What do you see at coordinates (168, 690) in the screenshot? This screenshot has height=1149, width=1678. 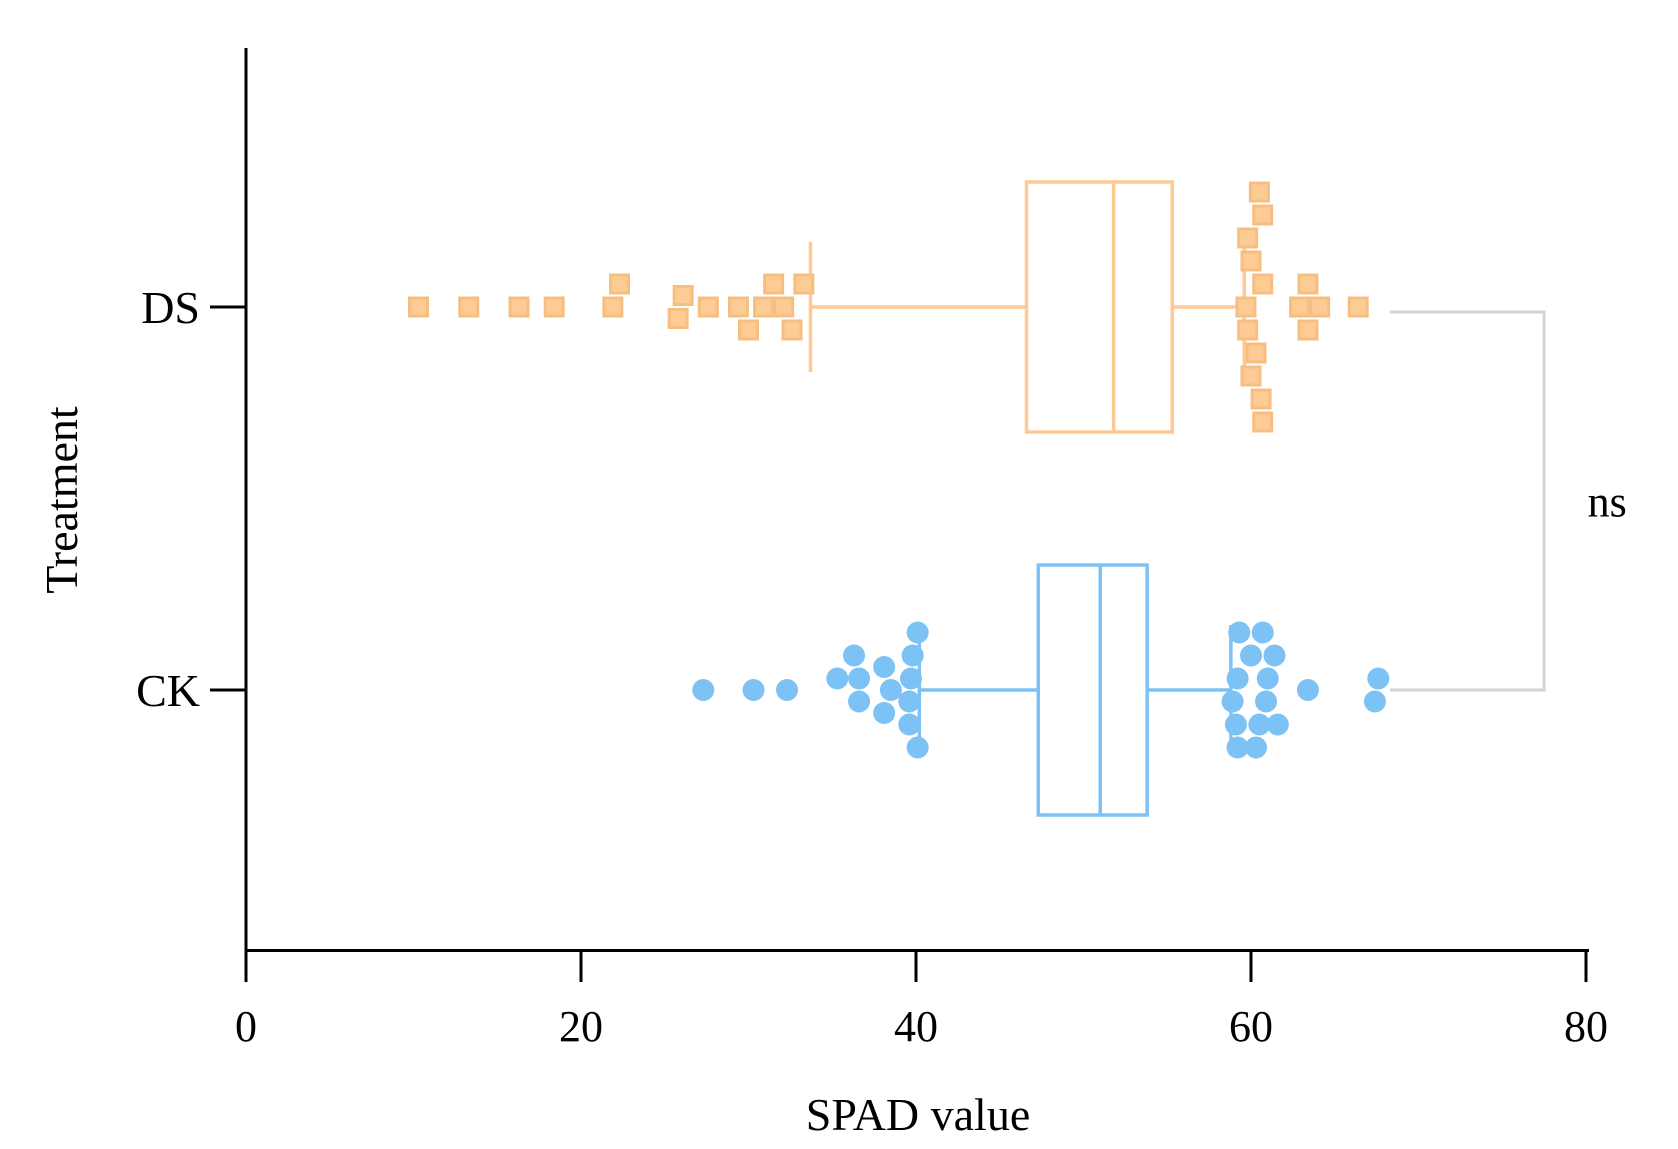 I see `y-category-label: CK` at bounding box center [168, 690].